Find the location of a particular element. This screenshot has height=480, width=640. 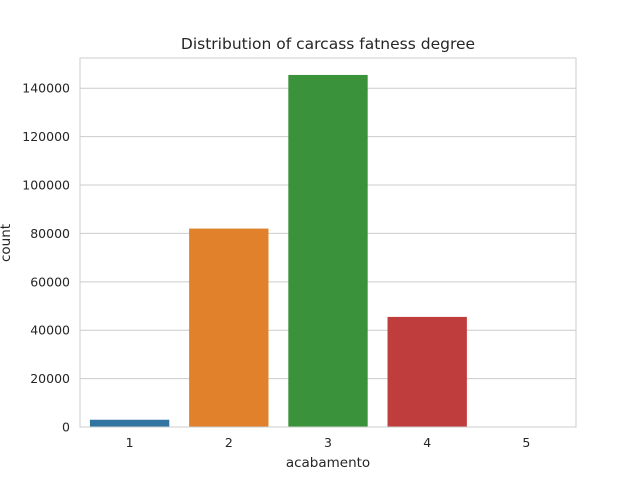

x-tick-label: 5 is located at coordinates (526, 442).